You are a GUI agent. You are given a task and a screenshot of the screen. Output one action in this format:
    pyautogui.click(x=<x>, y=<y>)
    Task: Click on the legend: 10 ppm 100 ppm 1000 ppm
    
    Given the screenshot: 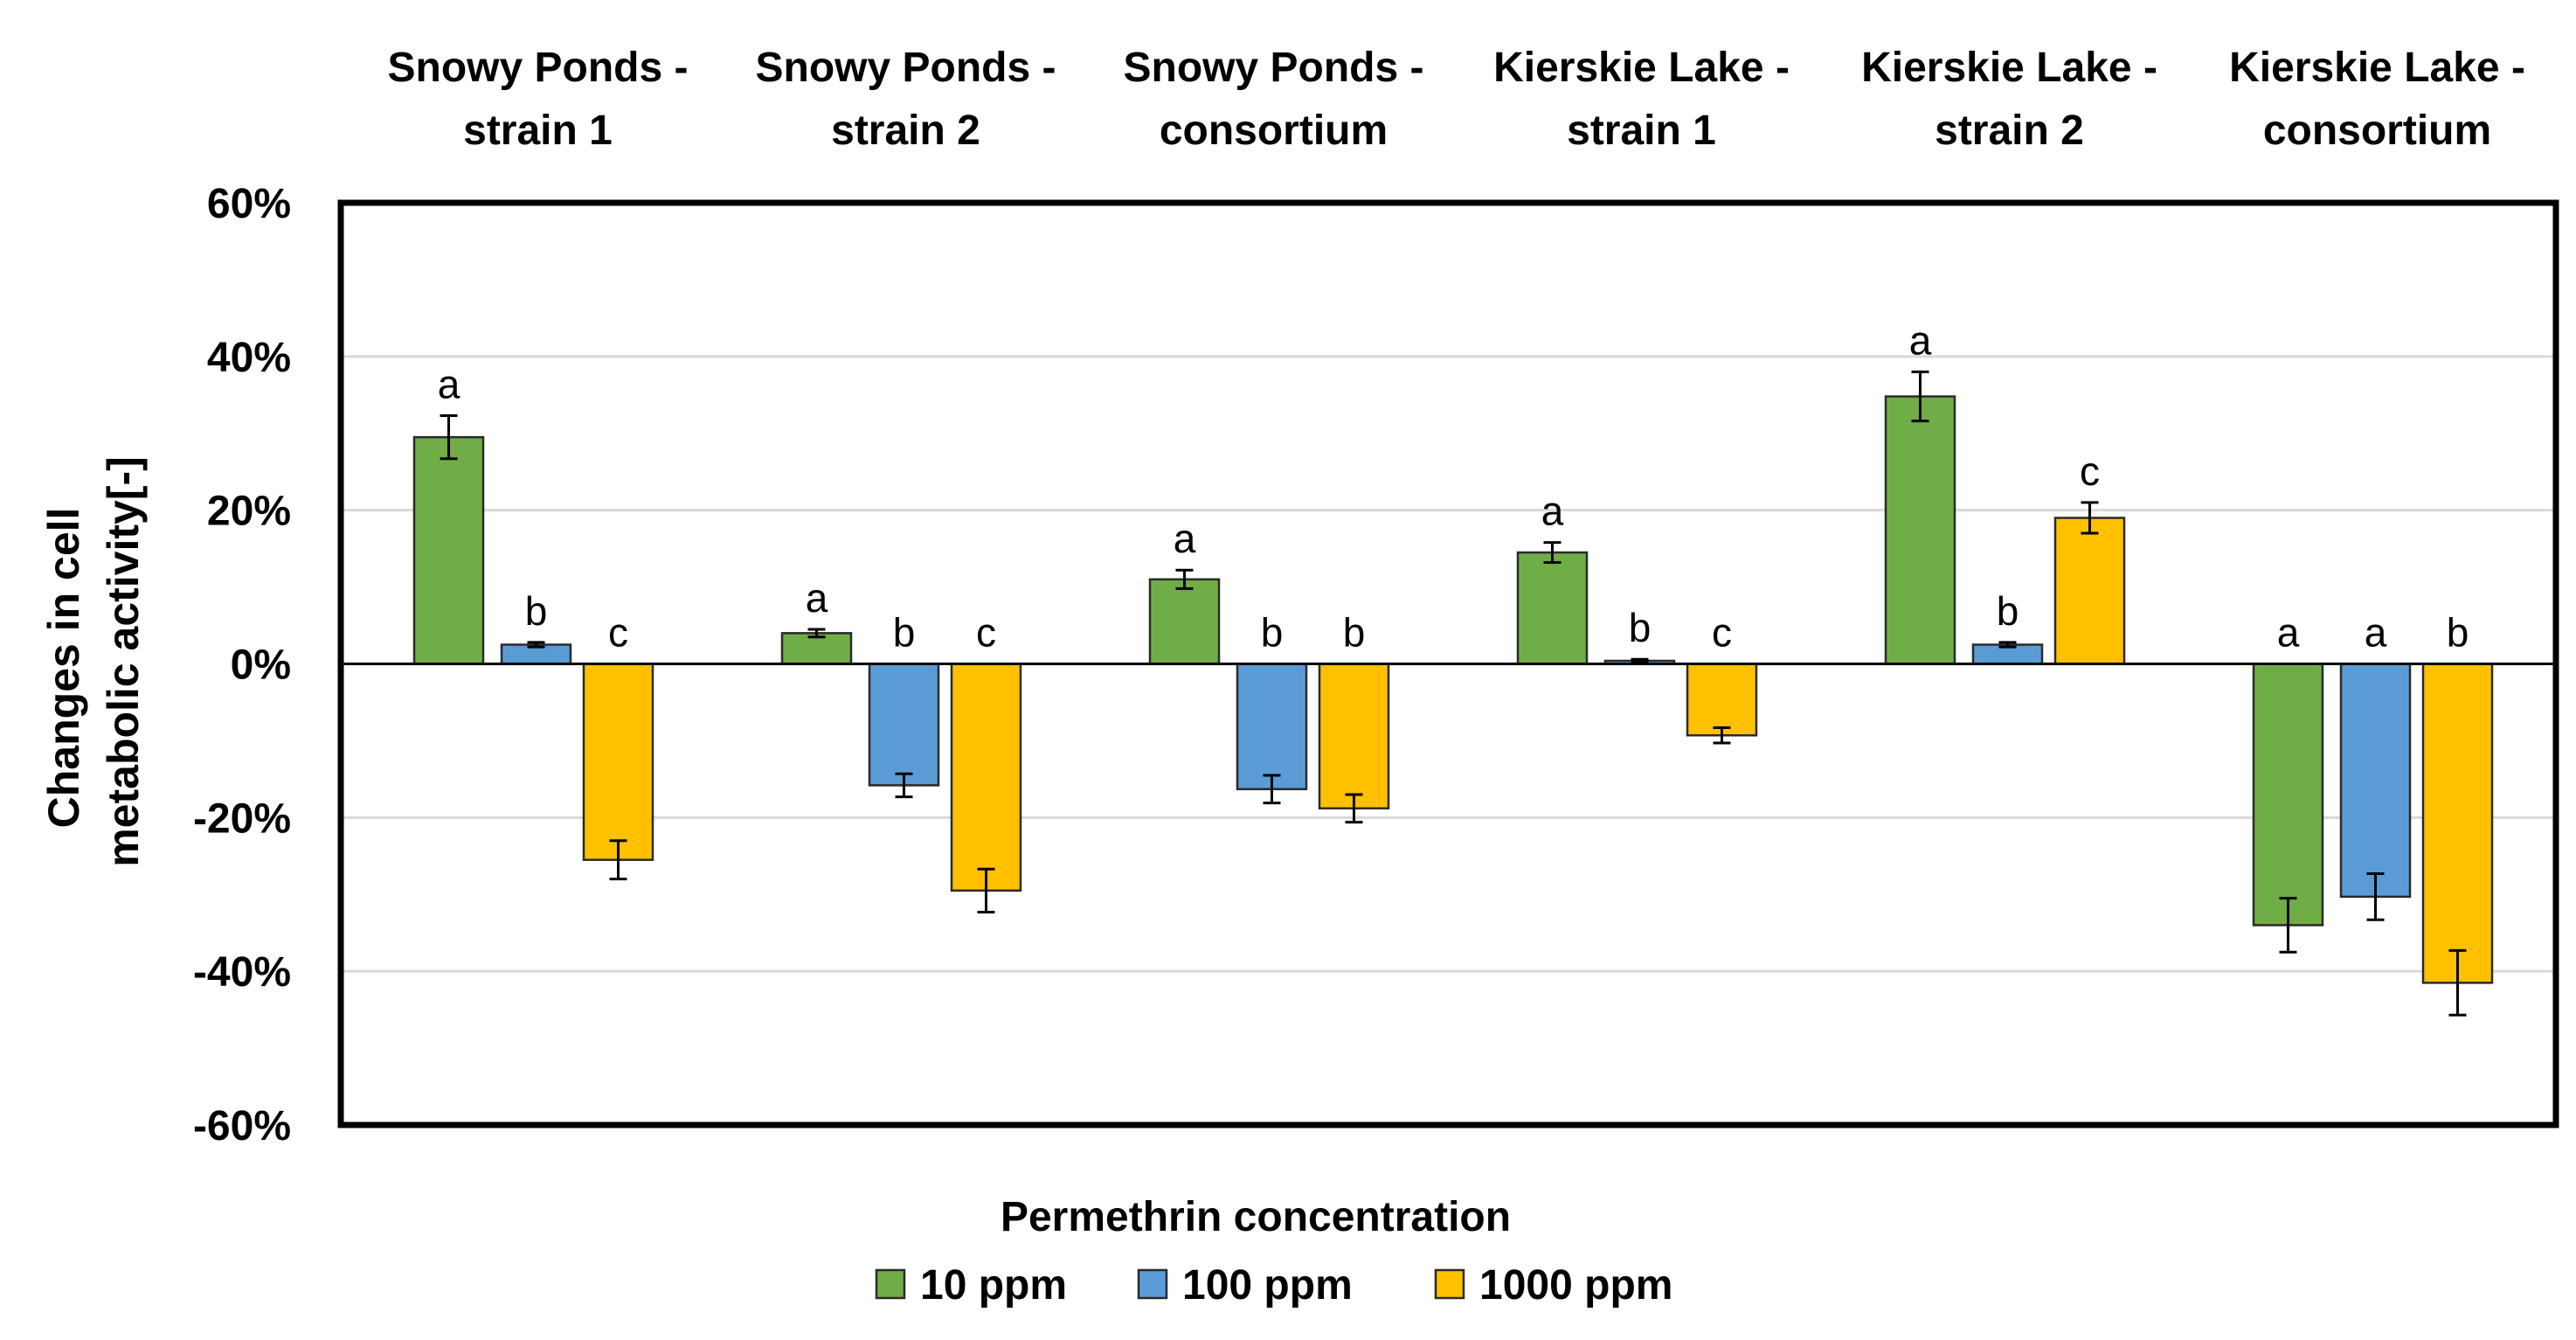 What is the action you would take?
    pyautogui.click(x=1273, y=1285)
    